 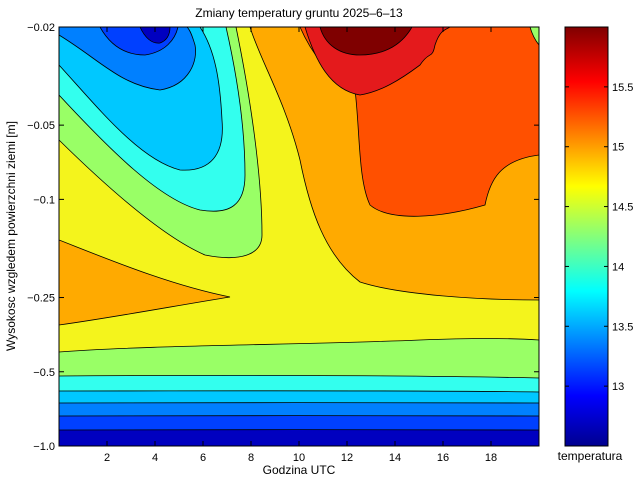 I want to click on colorbar-tick-label: 14, so click(x=618, y=267).